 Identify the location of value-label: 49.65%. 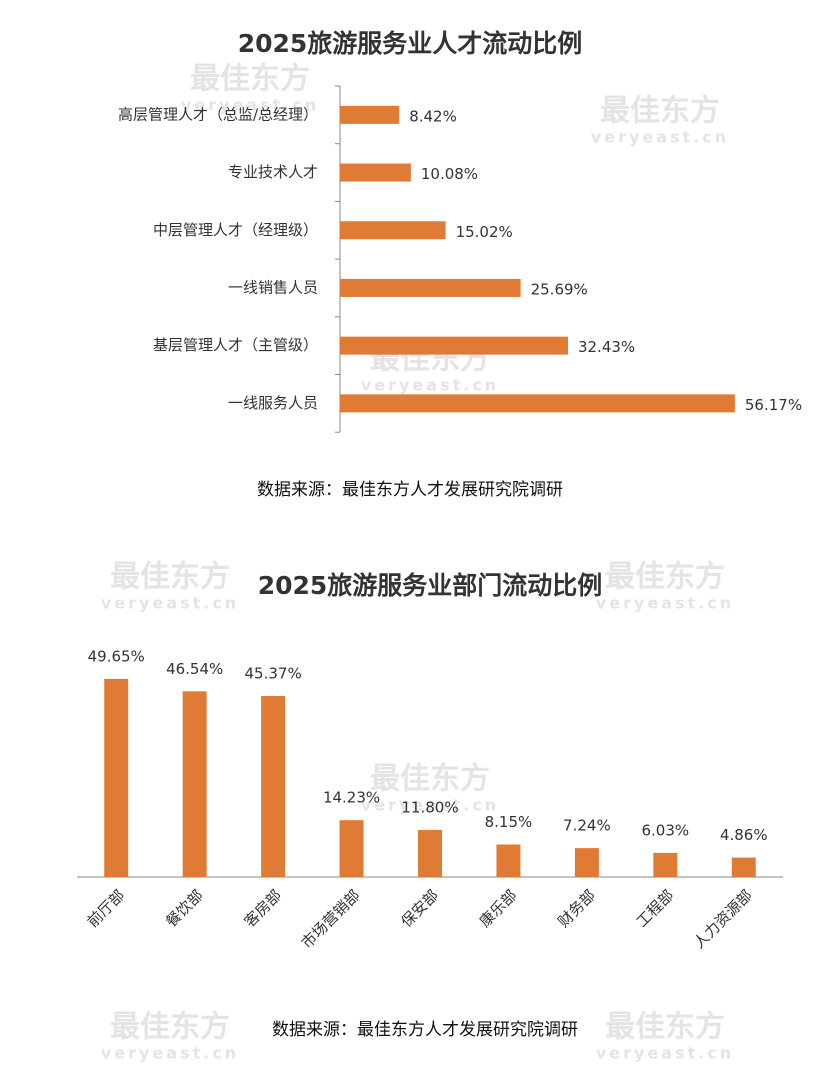
(116, 656).